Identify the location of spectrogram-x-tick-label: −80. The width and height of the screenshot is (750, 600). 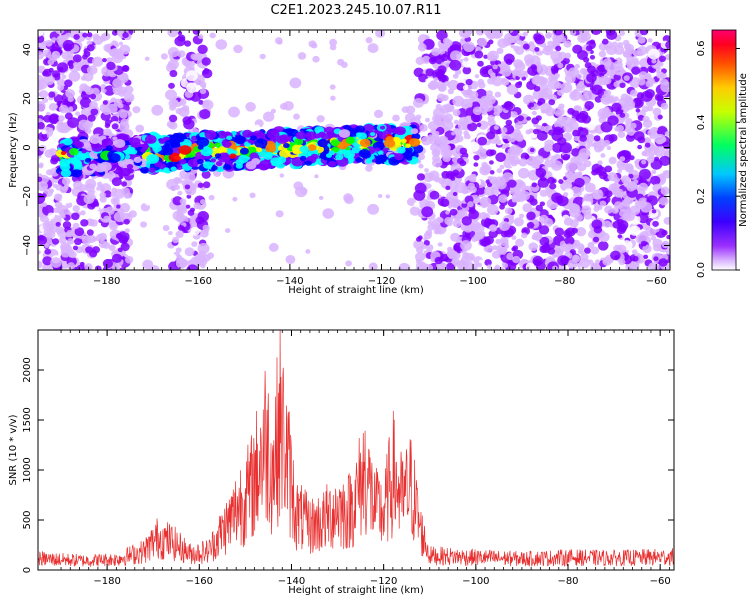
(564, 281).